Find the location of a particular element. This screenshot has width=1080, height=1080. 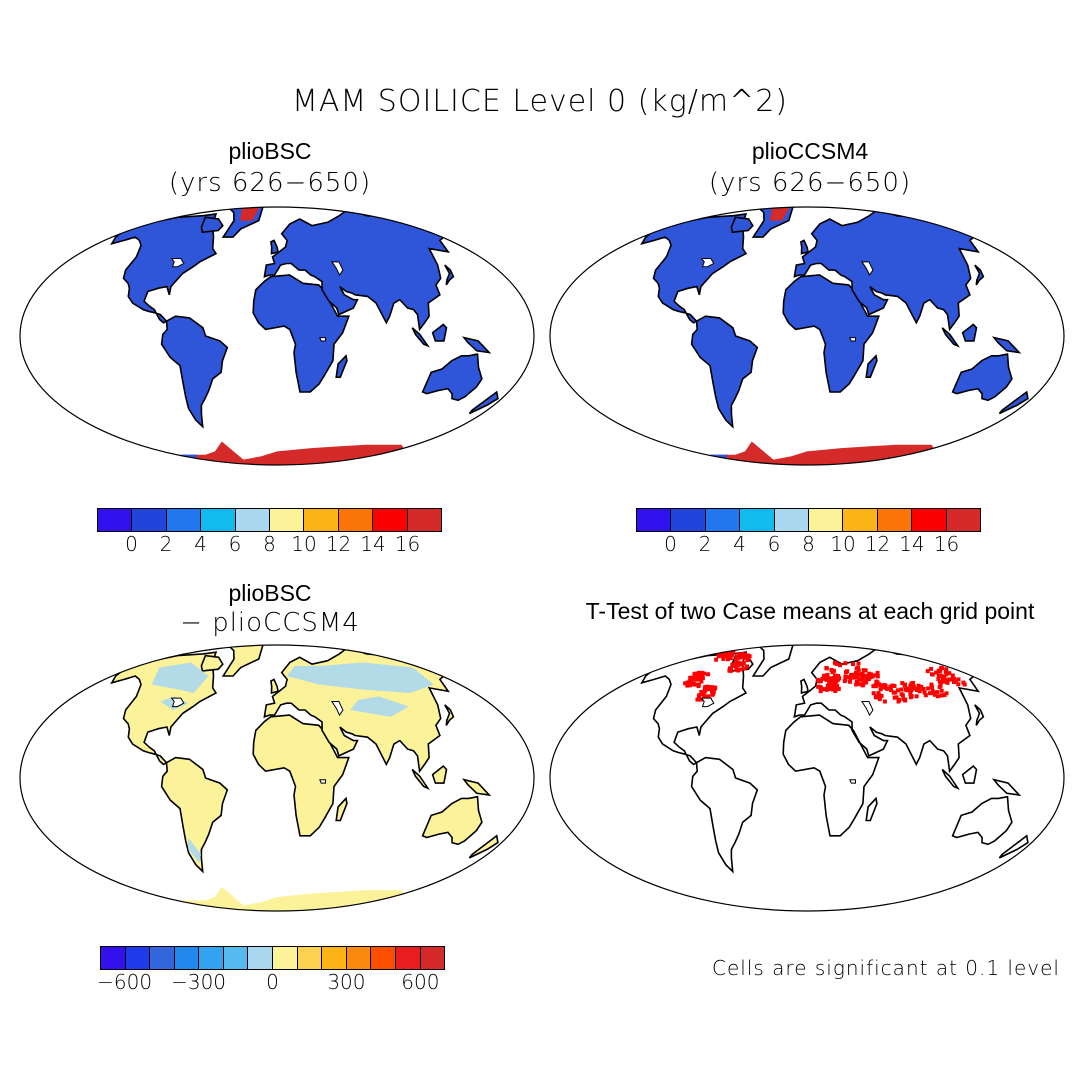

panel-4-map is located at coordinates (807, 778).